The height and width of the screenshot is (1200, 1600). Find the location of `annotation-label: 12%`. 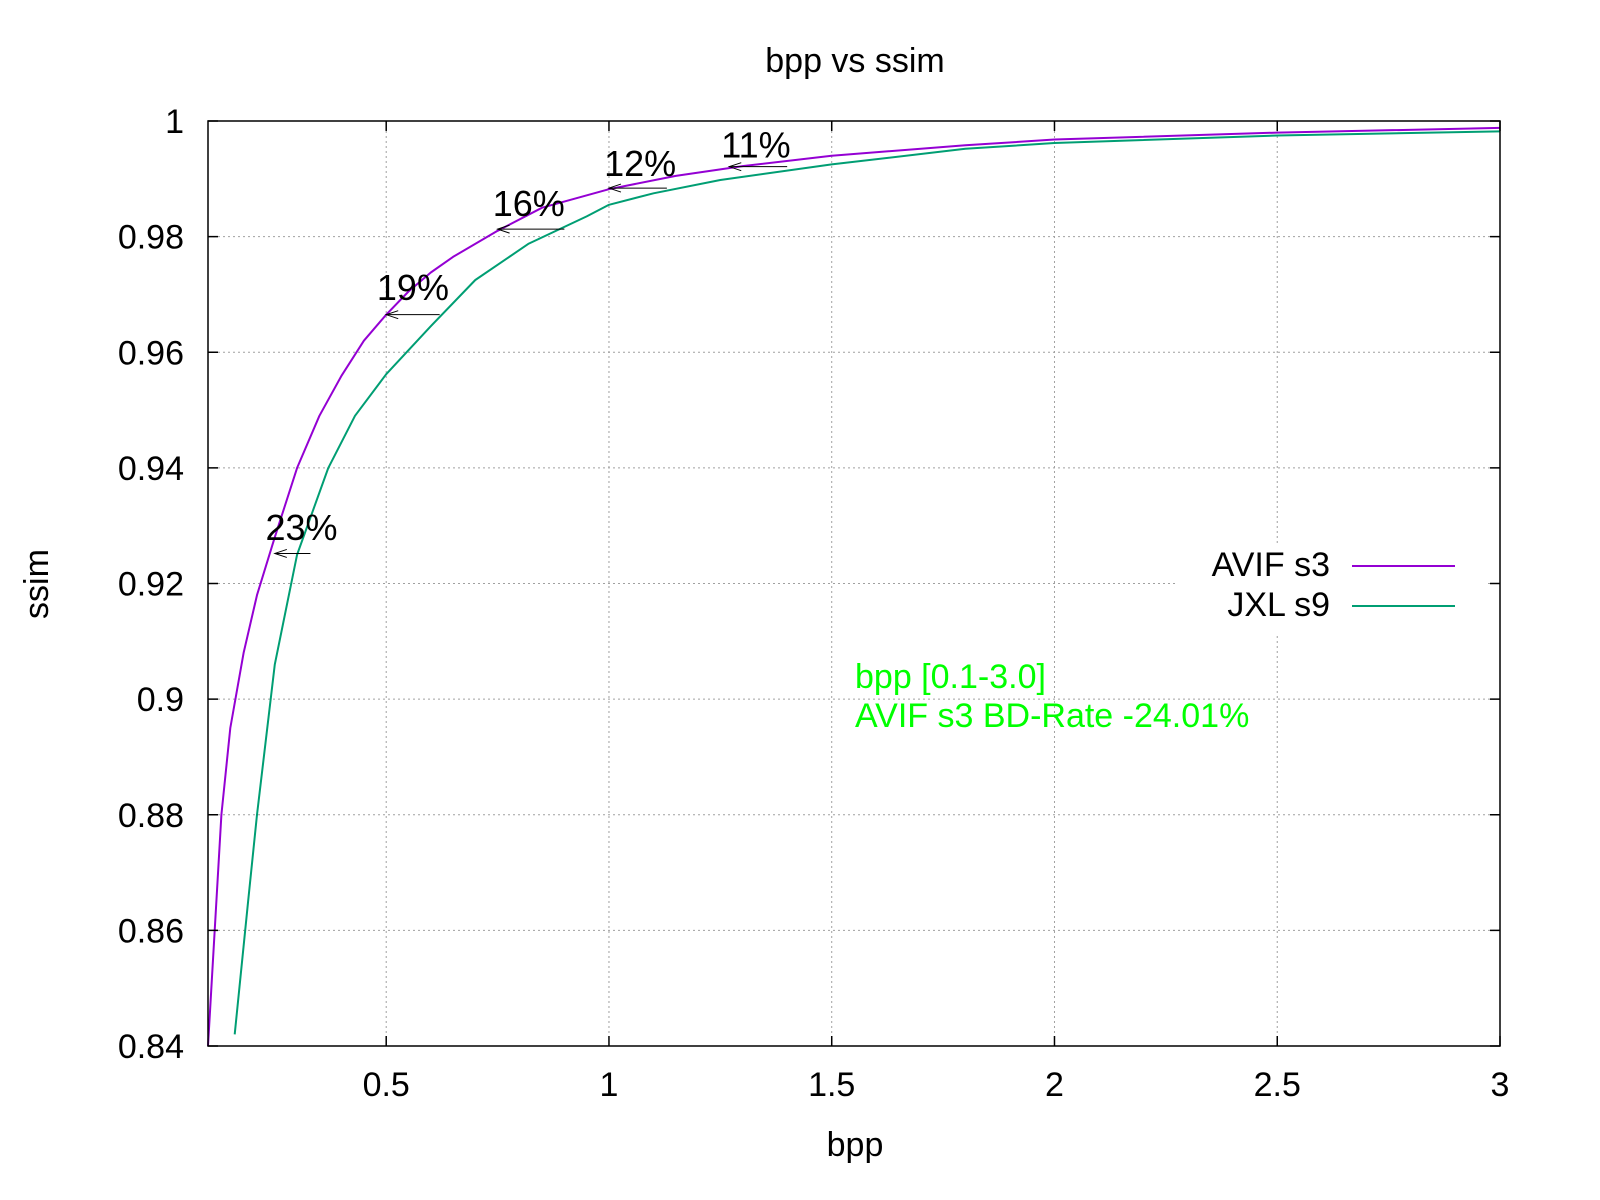

annotation-label: 12% is located at coordinates (640, 163).